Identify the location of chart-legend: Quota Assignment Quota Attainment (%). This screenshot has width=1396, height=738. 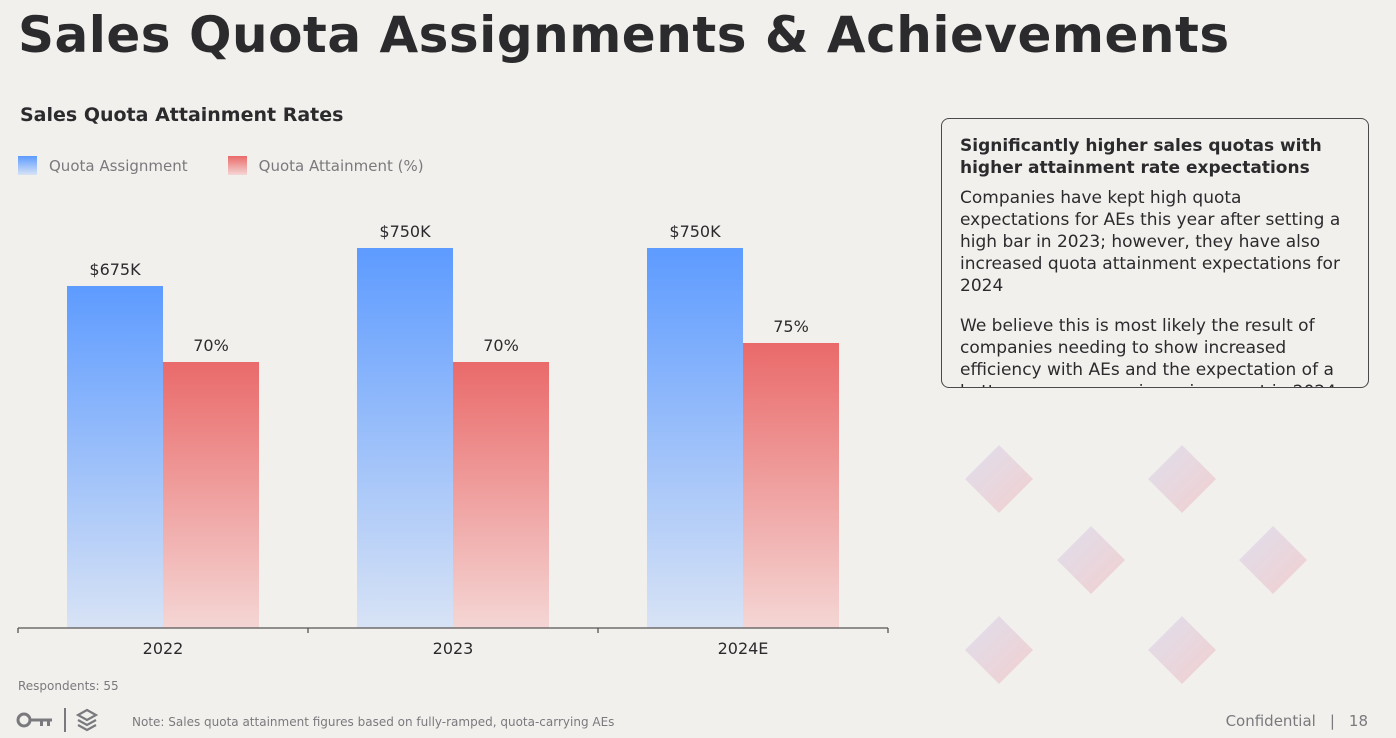
(221, 165).